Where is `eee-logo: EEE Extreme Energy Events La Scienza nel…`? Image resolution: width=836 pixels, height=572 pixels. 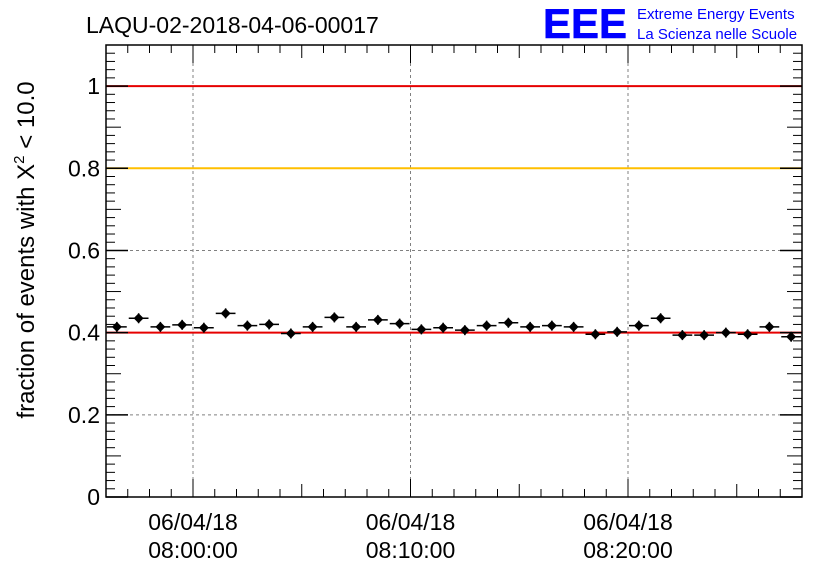 eee-logo: EEE Extreme Energy Events La Scienza nel… is located at coordinates (670, 23).